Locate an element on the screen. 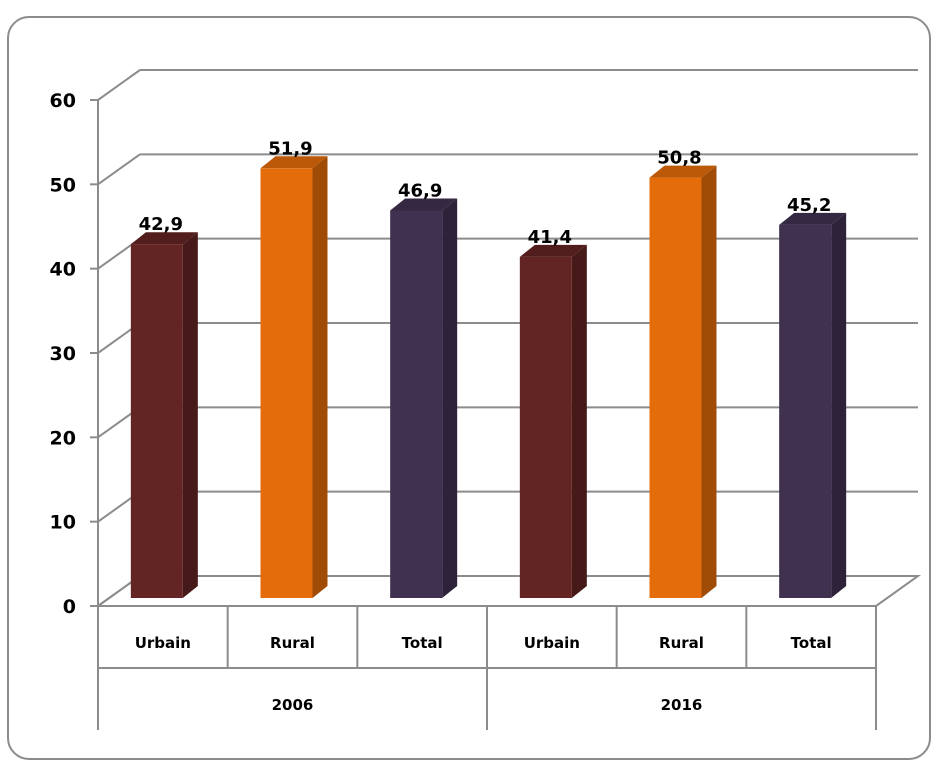  bar-2006-total is located at coordinates (424, 398).